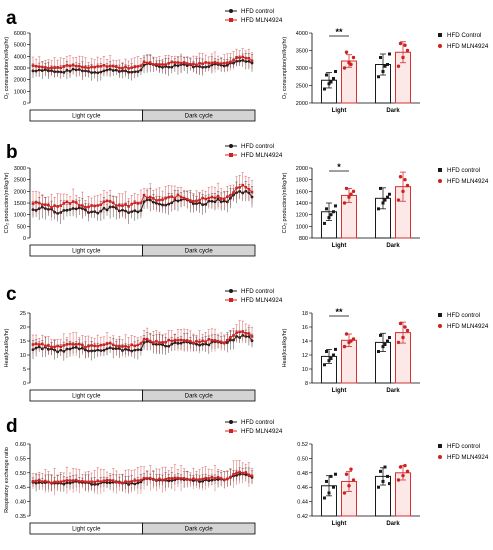 The width and height of the screenshot is (493, 550). Describe the element at coordinates (23, 328) in the screenshot. I see `y-tick-label: 20` at that location.